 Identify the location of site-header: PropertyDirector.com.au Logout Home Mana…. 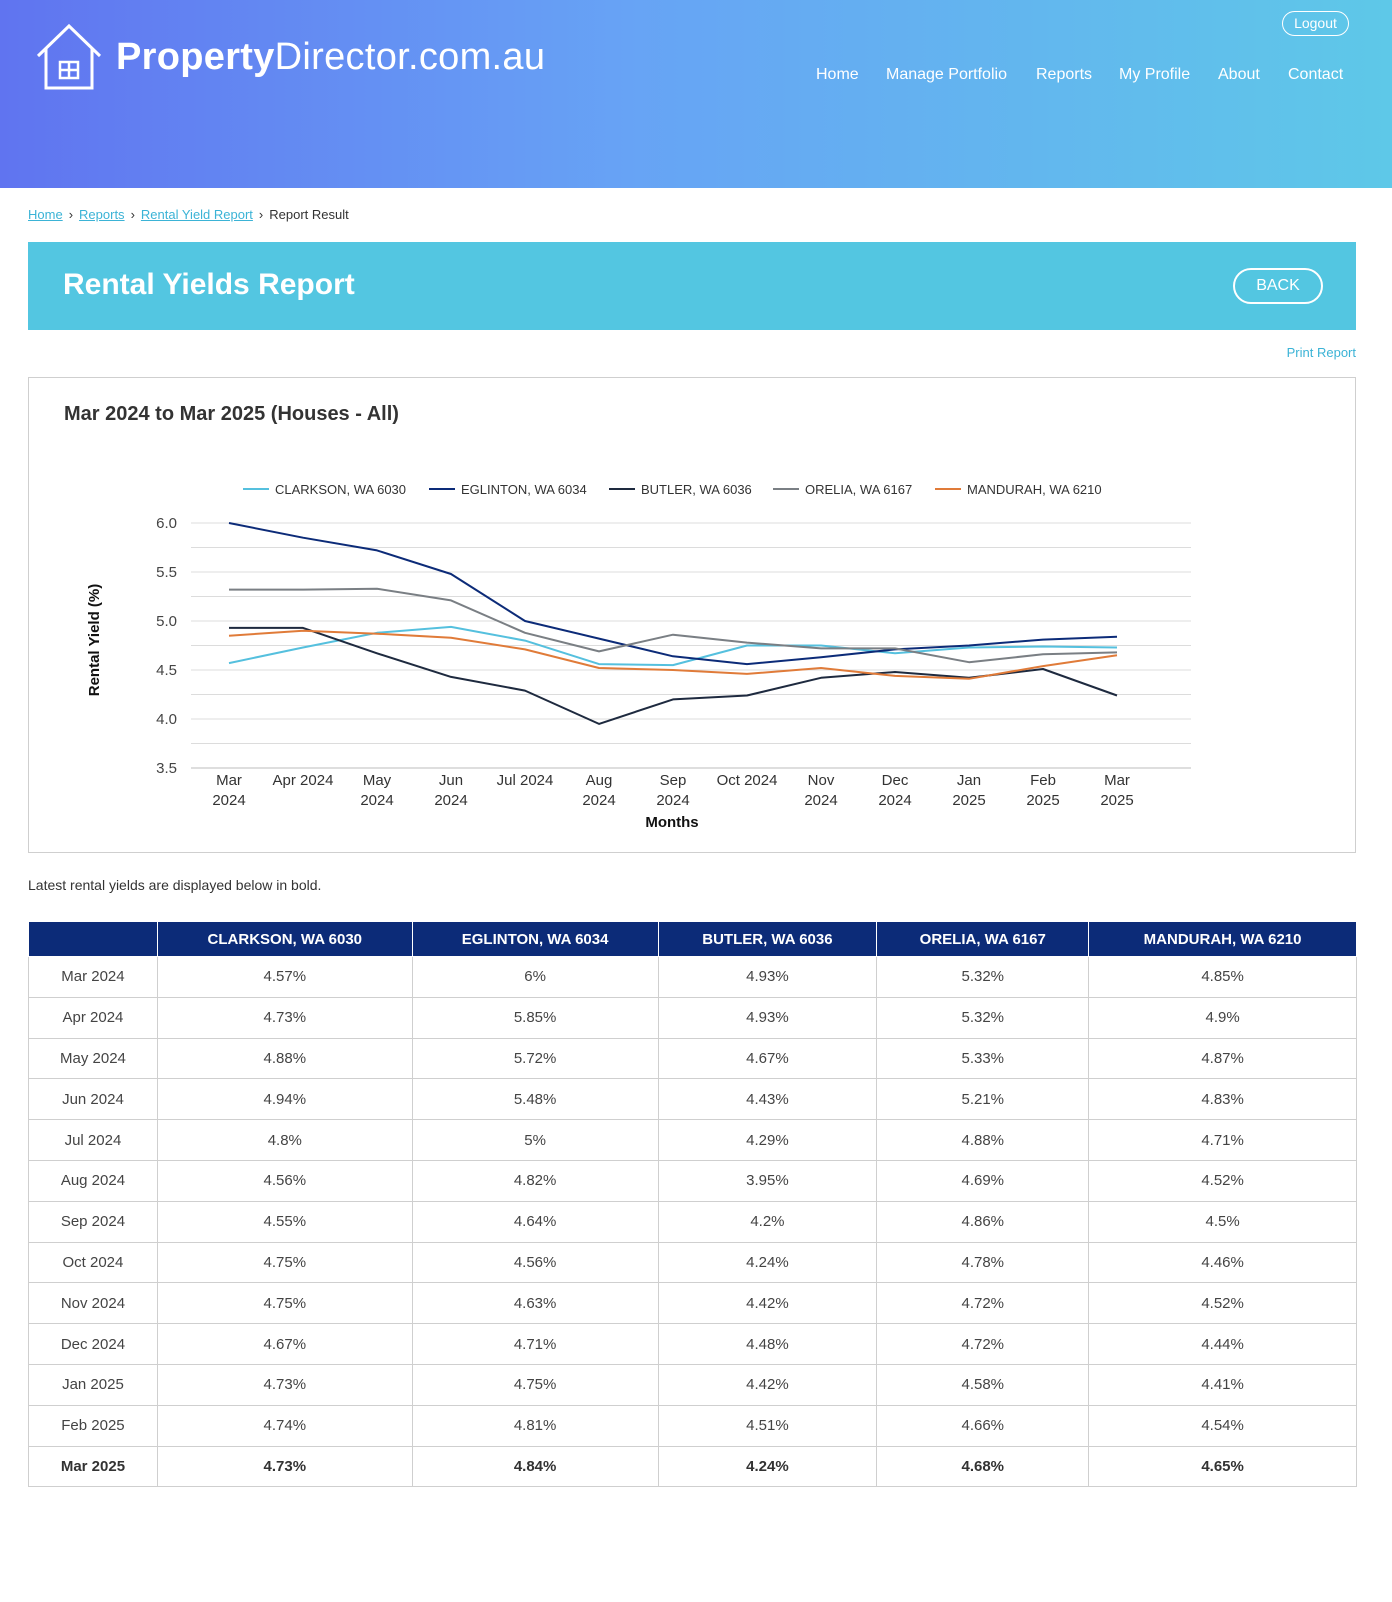
(696, 94).